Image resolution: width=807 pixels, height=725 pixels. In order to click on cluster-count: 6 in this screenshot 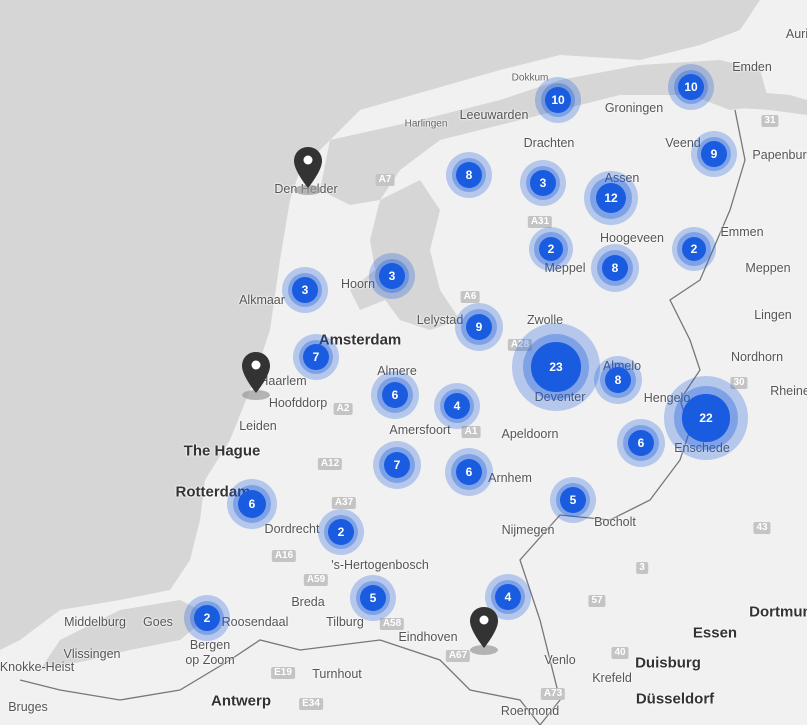, I will do `click(469, 472)`.